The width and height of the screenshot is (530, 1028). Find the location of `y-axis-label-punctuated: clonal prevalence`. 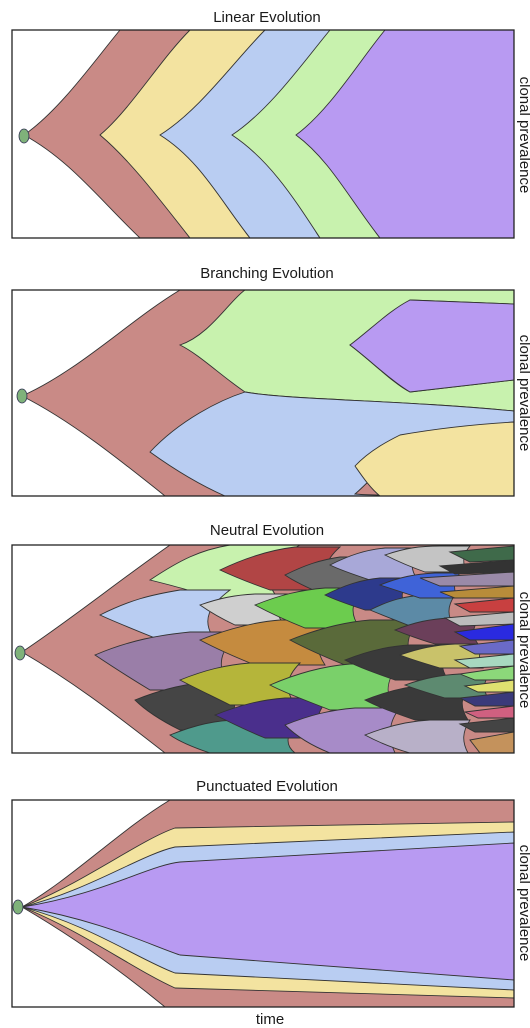

y-axis-label-punctuated: clonal prevalence is located at coordinates (523, 903).